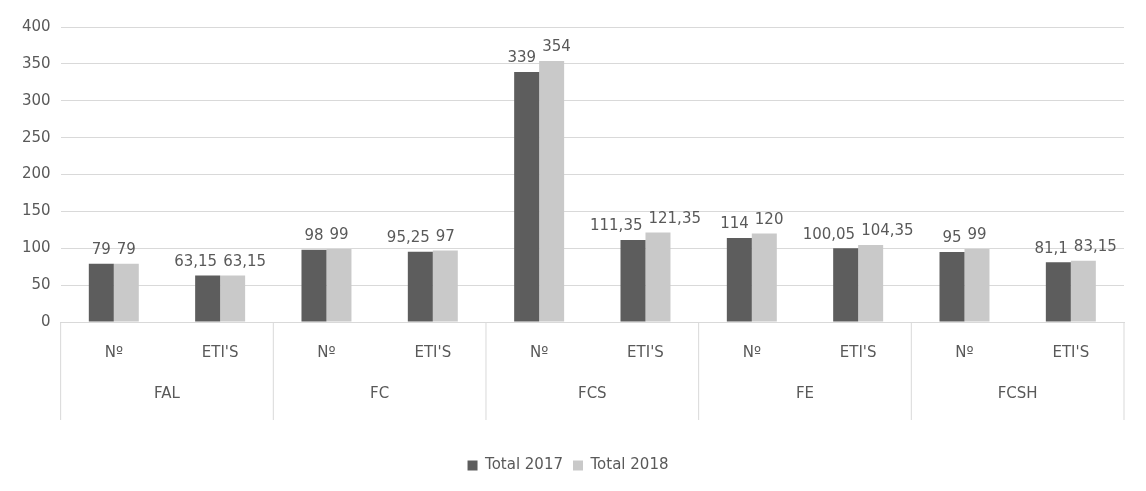 Image resolution: width=1146 pixels, height=491 pixels. What do you see at coordinates (734, 223) in the screenshot?
I see `data-label: 114` at bounding box center [734, 223].